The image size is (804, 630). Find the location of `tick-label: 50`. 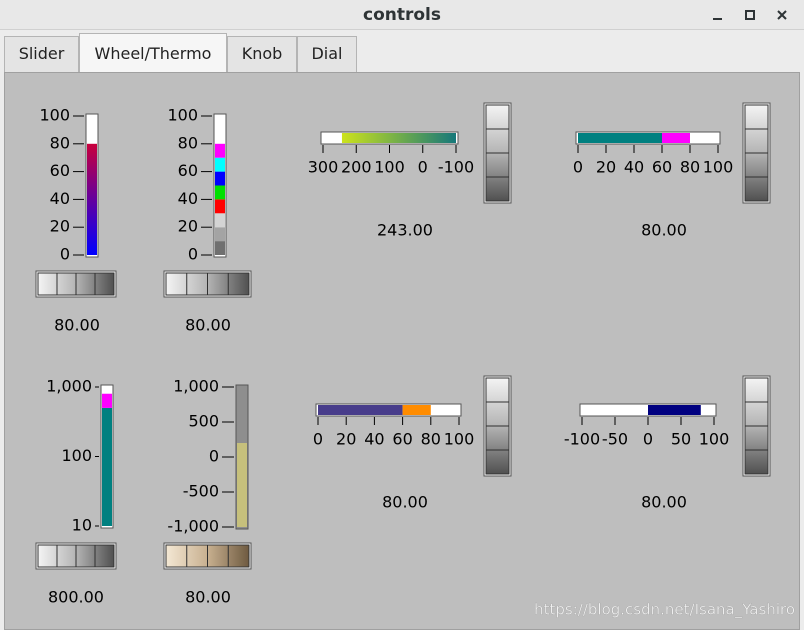

tick-label: 50 is located at coordinates (681, 439).